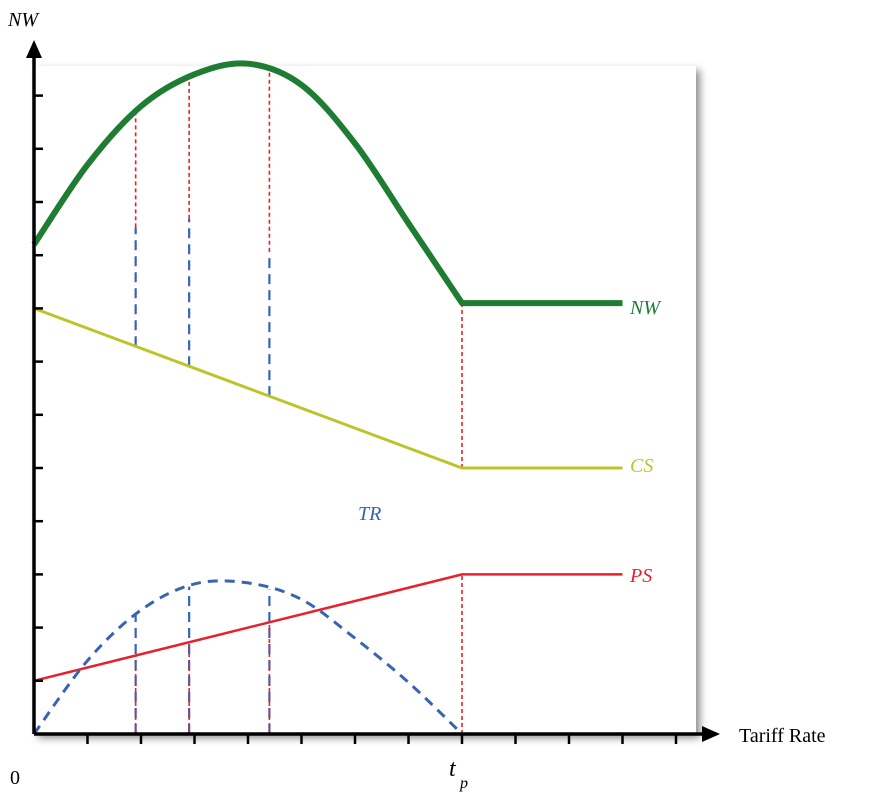 The image size is (872, 800). I want to click on x-tick-label-origin: 0, so click(15, 778).